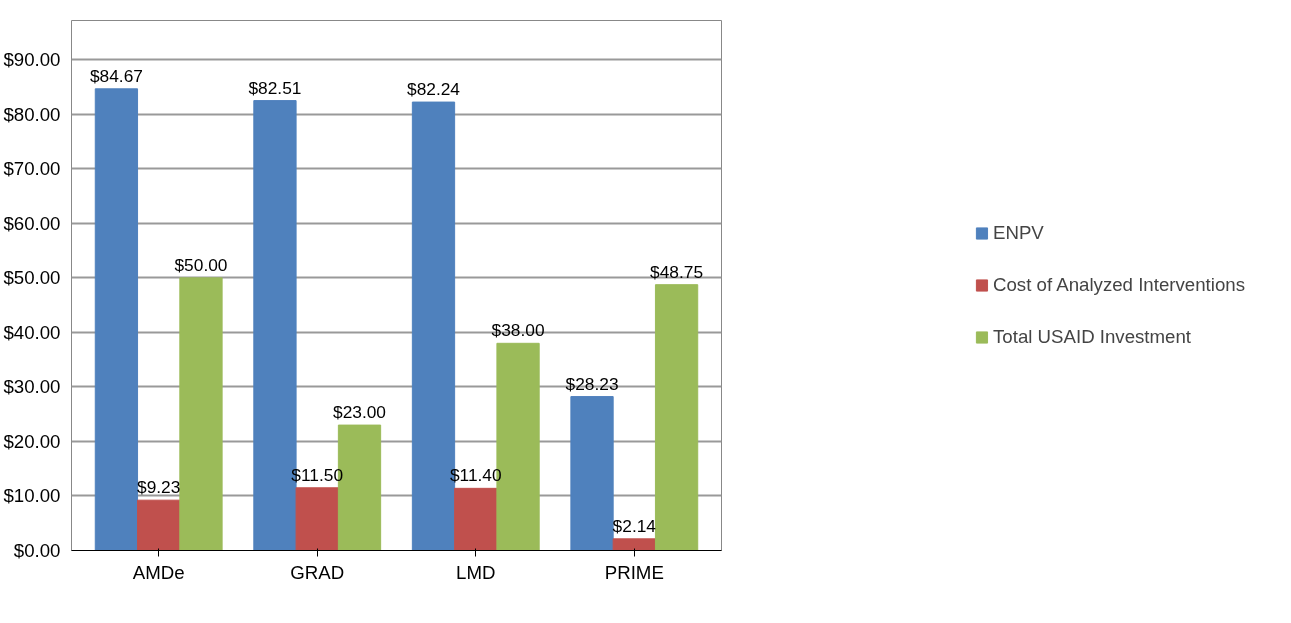 The height and width of the screenshot is (623, 1291). What do you see at coordinates (32, 387) in the screenshot?
I see `y-tick-label: $30.00` at bounding box center [32, 387].